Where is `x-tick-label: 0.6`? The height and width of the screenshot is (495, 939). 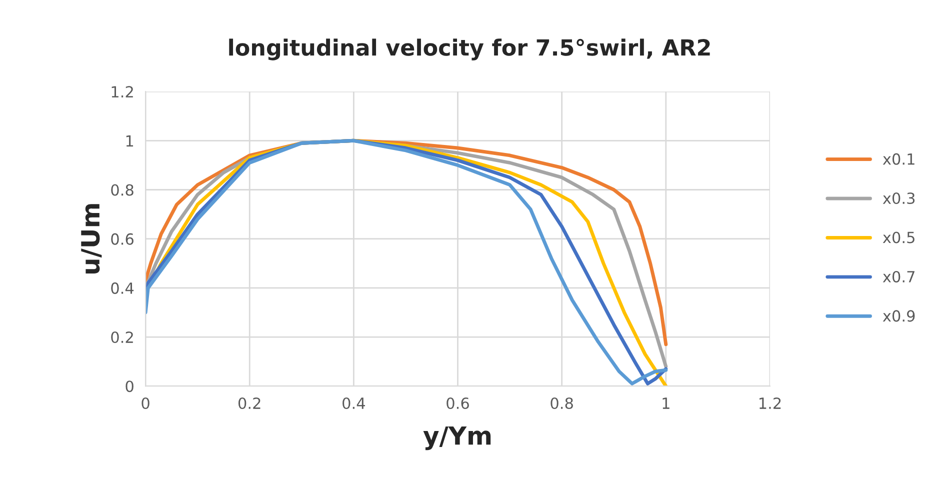
x-tick-label: 0.6 is located at coordinates (457, 403).